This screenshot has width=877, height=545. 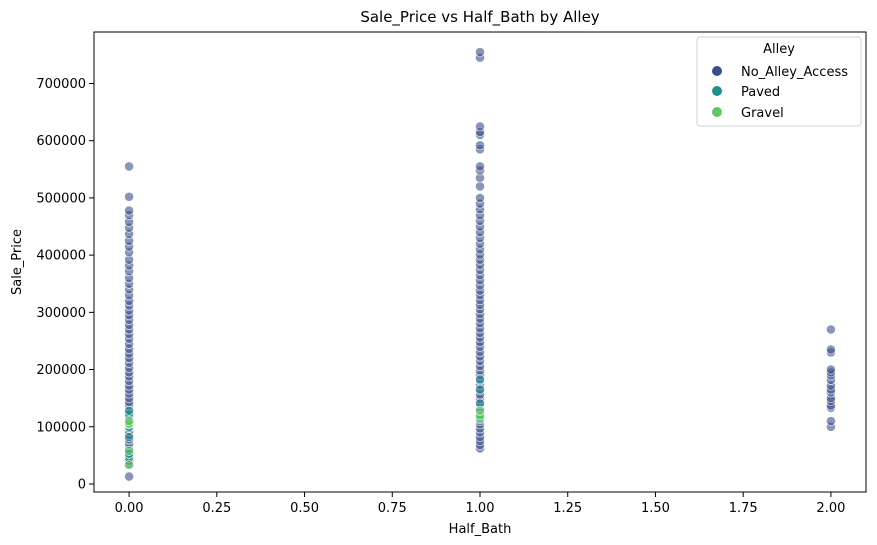 What do you see at coordinates (17, 262) in the screenshot?
I see `y-axis-label: Sale_Price` at bounding box center [17, 262].